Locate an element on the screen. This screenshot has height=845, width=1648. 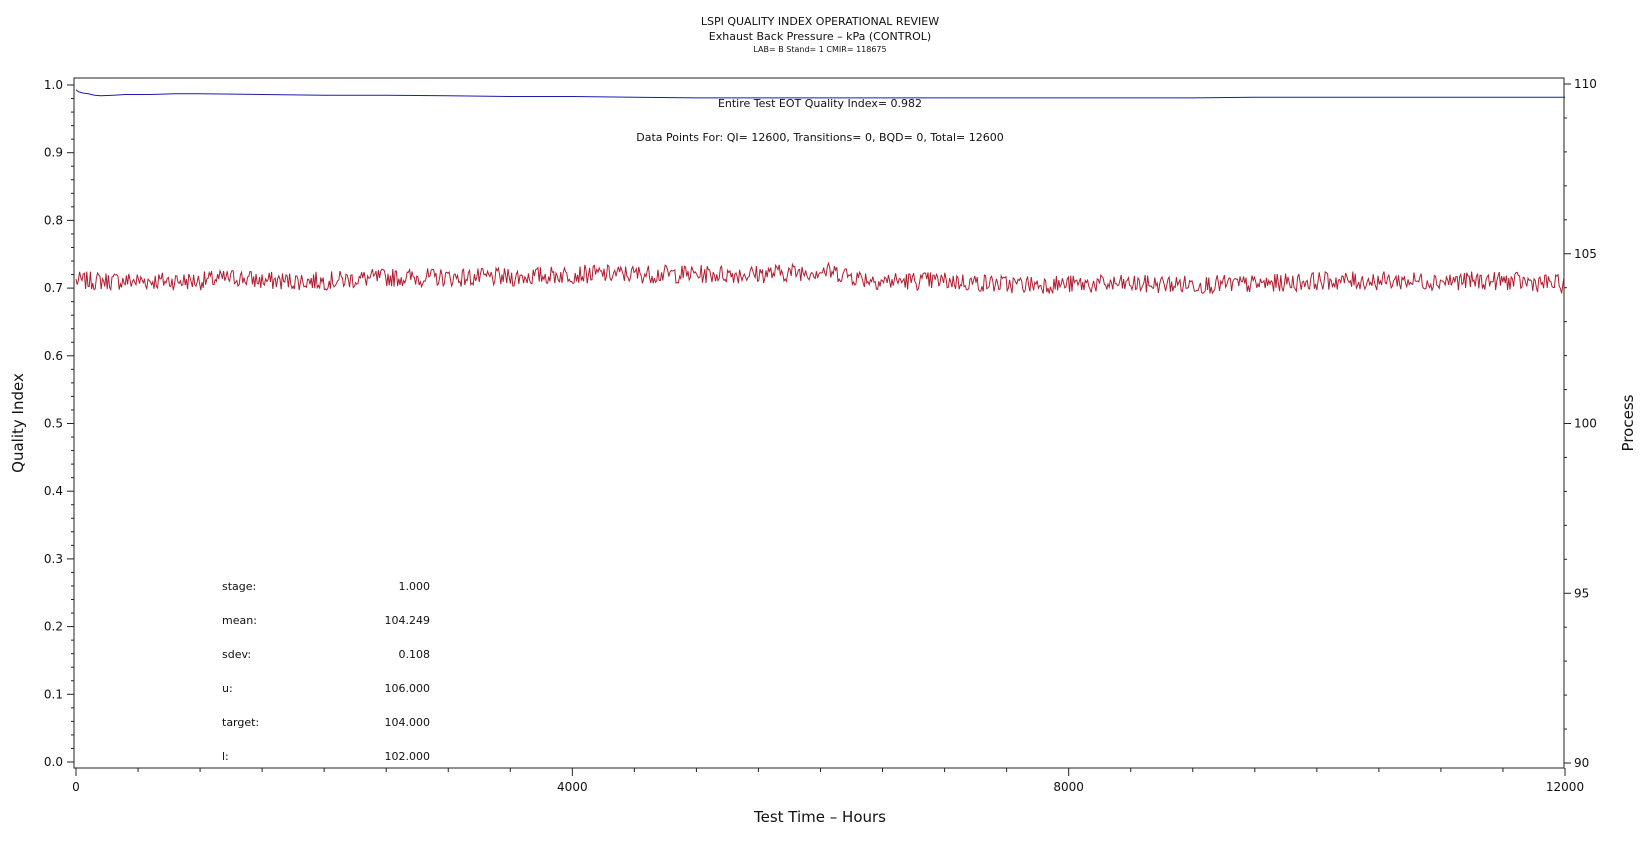
stat-label: u: is located at coordinates (227, 688).